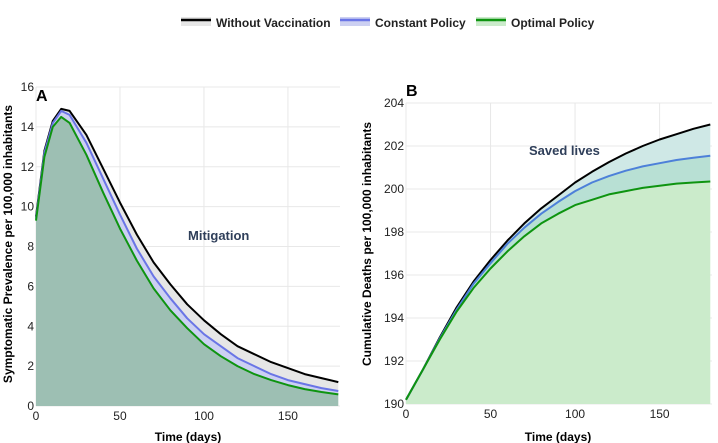 This screenshot has height=443, width=718. Describe the element at coordinates (196, 21) in the screenshot. I see `legend-swatch-without-vaccination` at that location.